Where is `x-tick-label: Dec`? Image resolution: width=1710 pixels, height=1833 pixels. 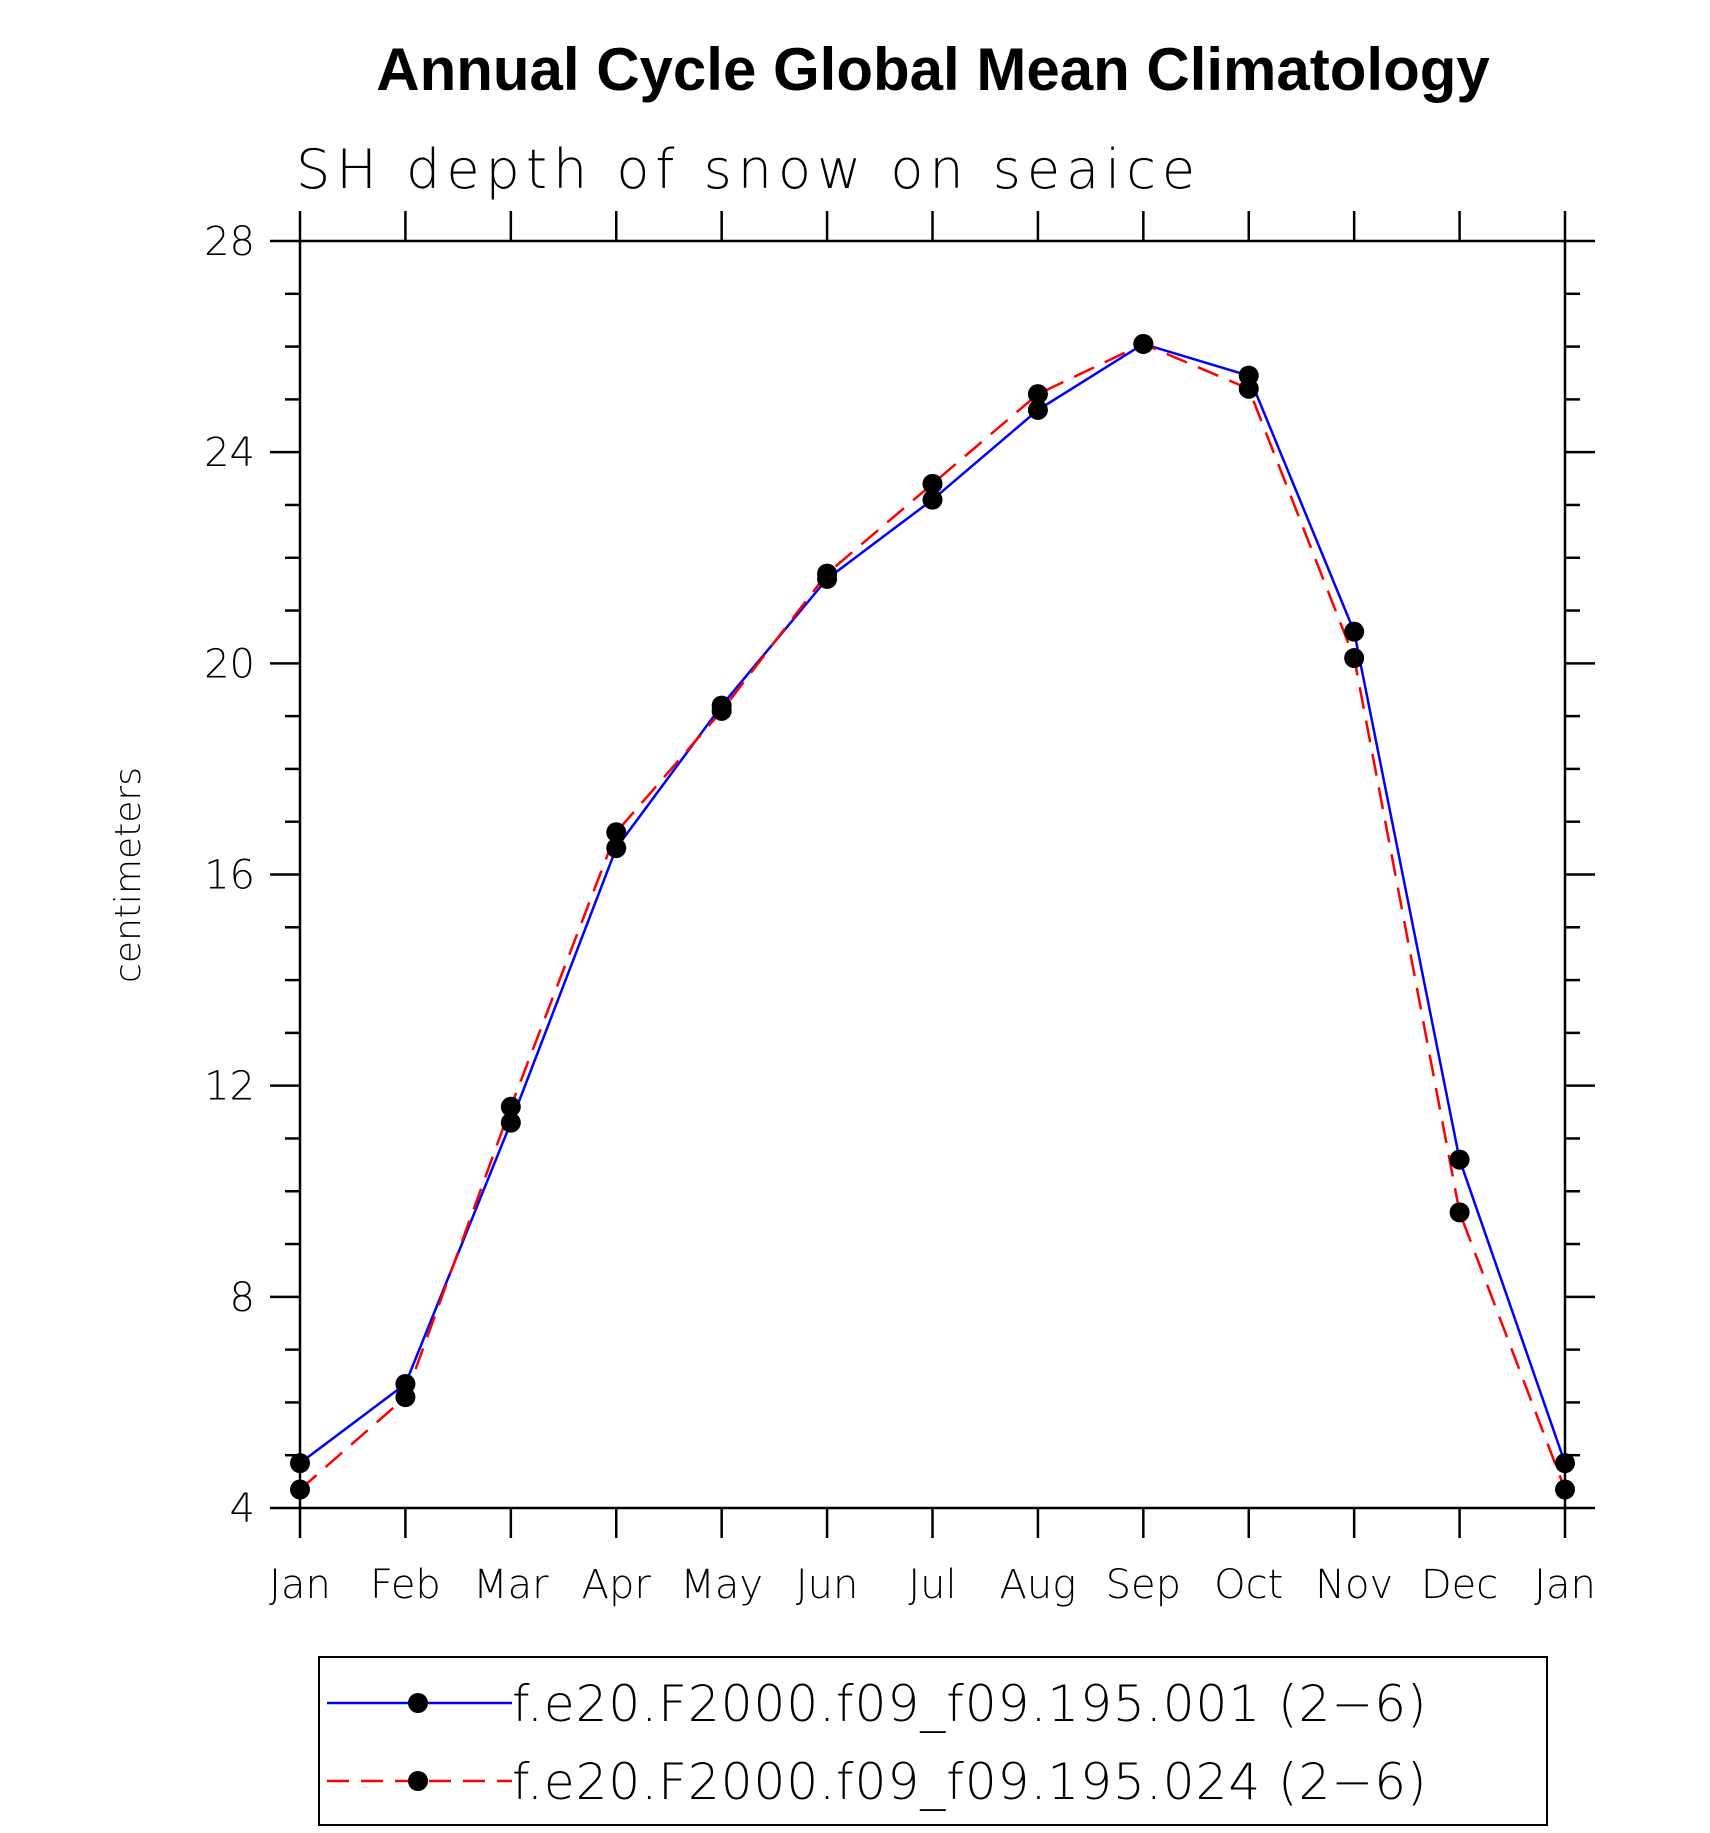
x-tick-label: Dec is located at coordinates (1459, 1585).